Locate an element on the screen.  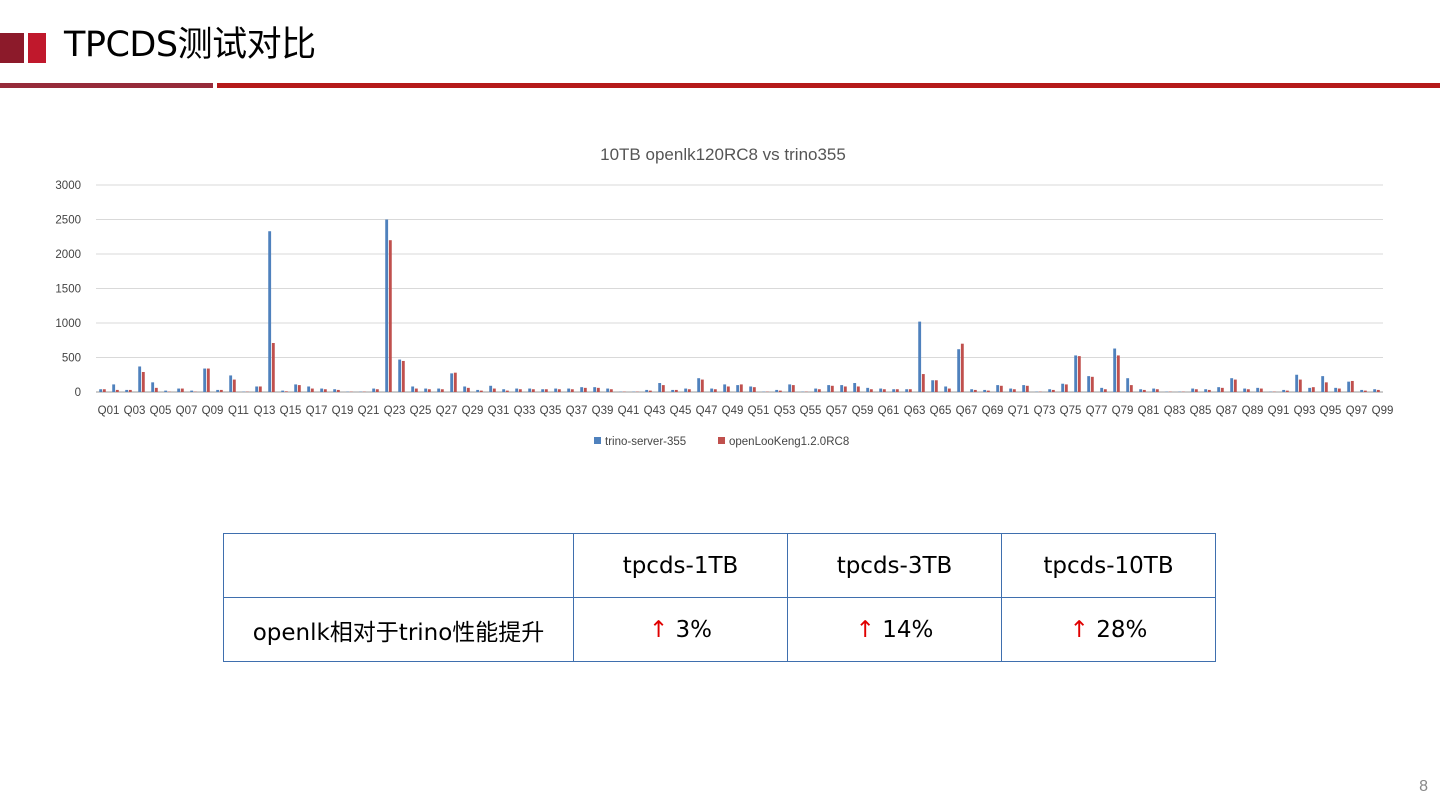
up-arrow-icon: ↑ is located at coordinates (658, 629).